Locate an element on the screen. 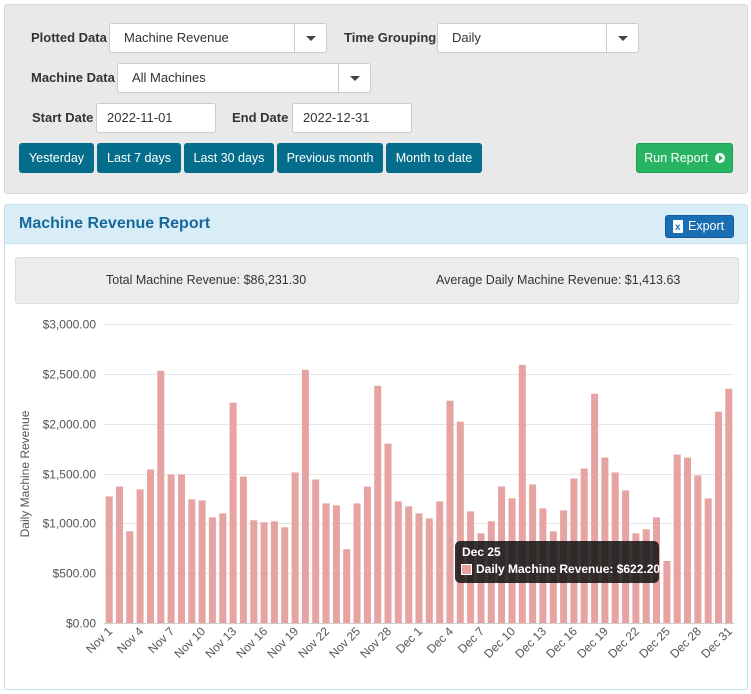 The height and width of the screenshot is (694, 751). start-date-label: Start Date is located at coordinates (63, 117).